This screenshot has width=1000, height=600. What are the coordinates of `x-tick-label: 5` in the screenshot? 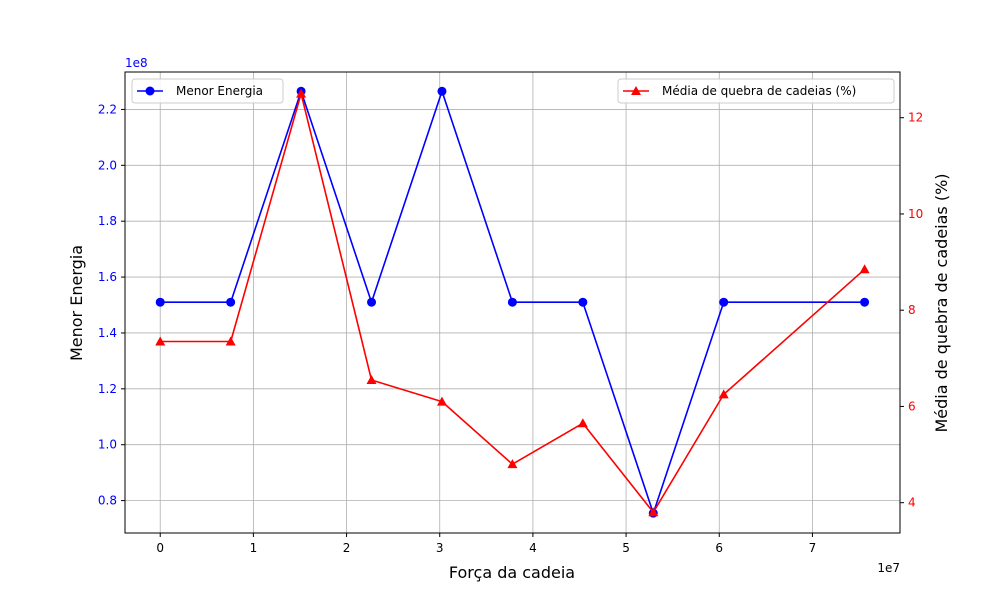 It's located at (626, 548).